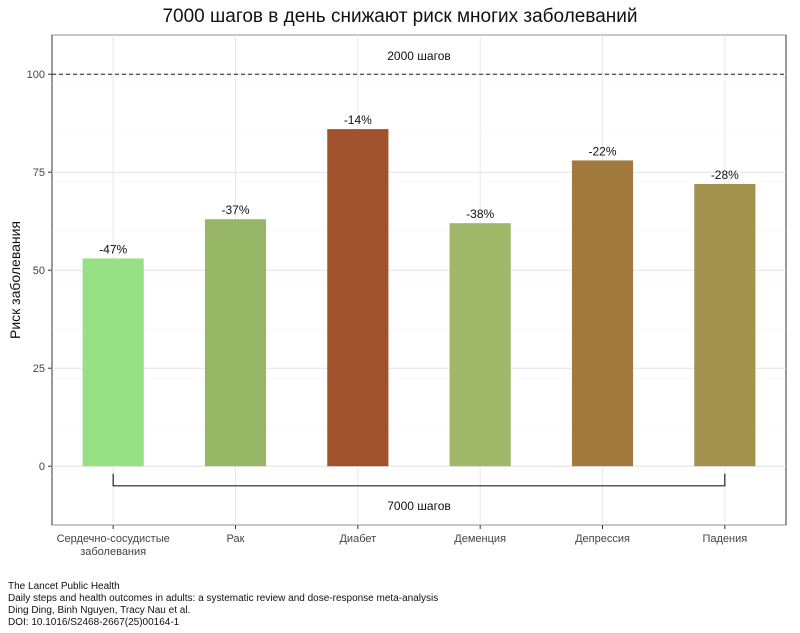 This screenshot has width=800, height=633. I want to click on y-tick-label: 75, so click(39, 173).